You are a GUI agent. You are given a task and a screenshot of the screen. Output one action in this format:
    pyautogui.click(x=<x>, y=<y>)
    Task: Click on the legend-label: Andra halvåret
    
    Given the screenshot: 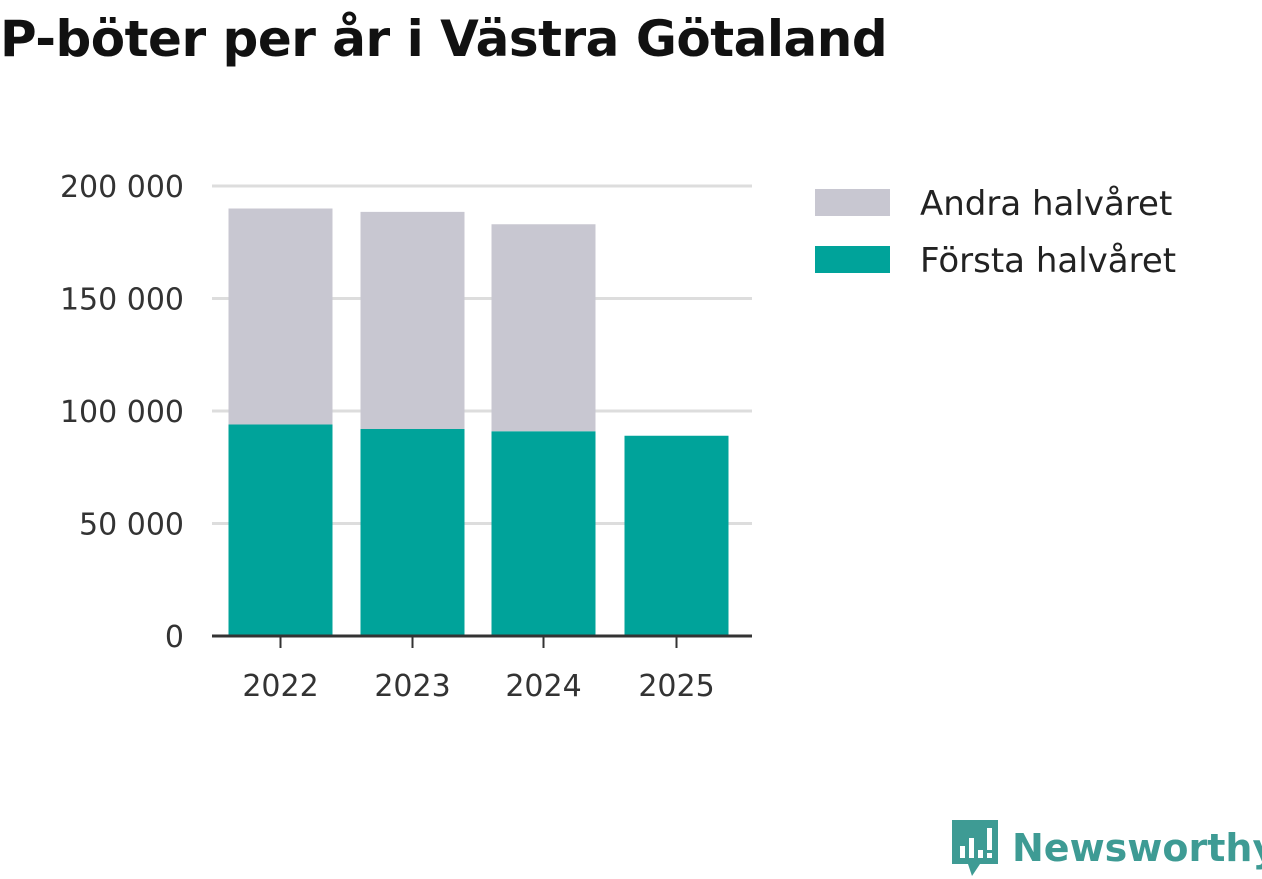 What is the action you would take?
    pyautogui.click(x=1046, y=204)
    